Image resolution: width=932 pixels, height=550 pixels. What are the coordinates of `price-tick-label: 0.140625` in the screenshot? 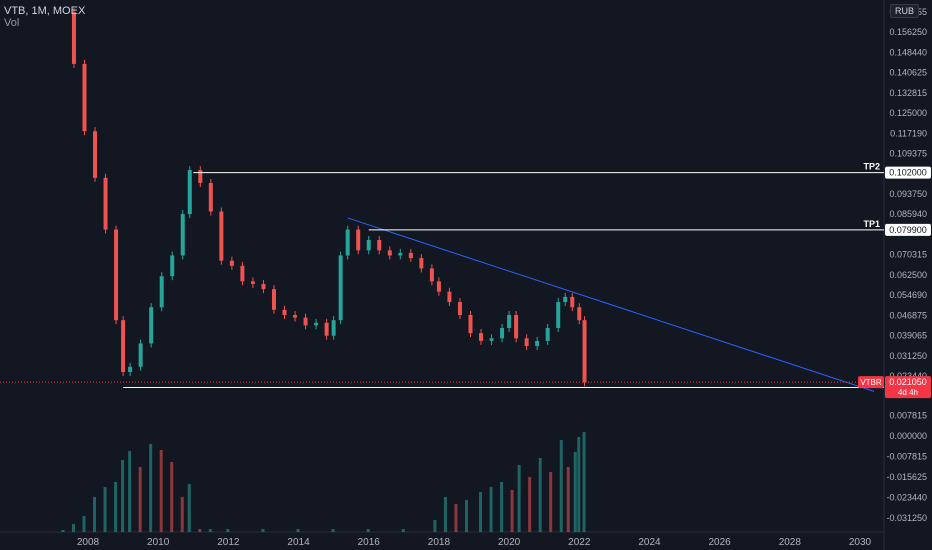 It's located at (908, 73).